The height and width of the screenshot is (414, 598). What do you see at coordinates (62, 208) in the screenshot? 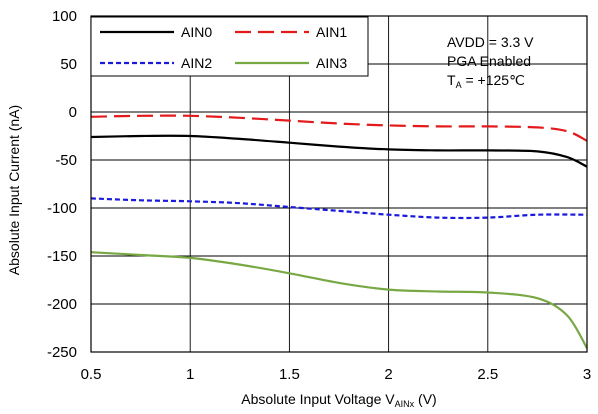
I see `y-tick-label: -100` at bounding box center [62, 208].